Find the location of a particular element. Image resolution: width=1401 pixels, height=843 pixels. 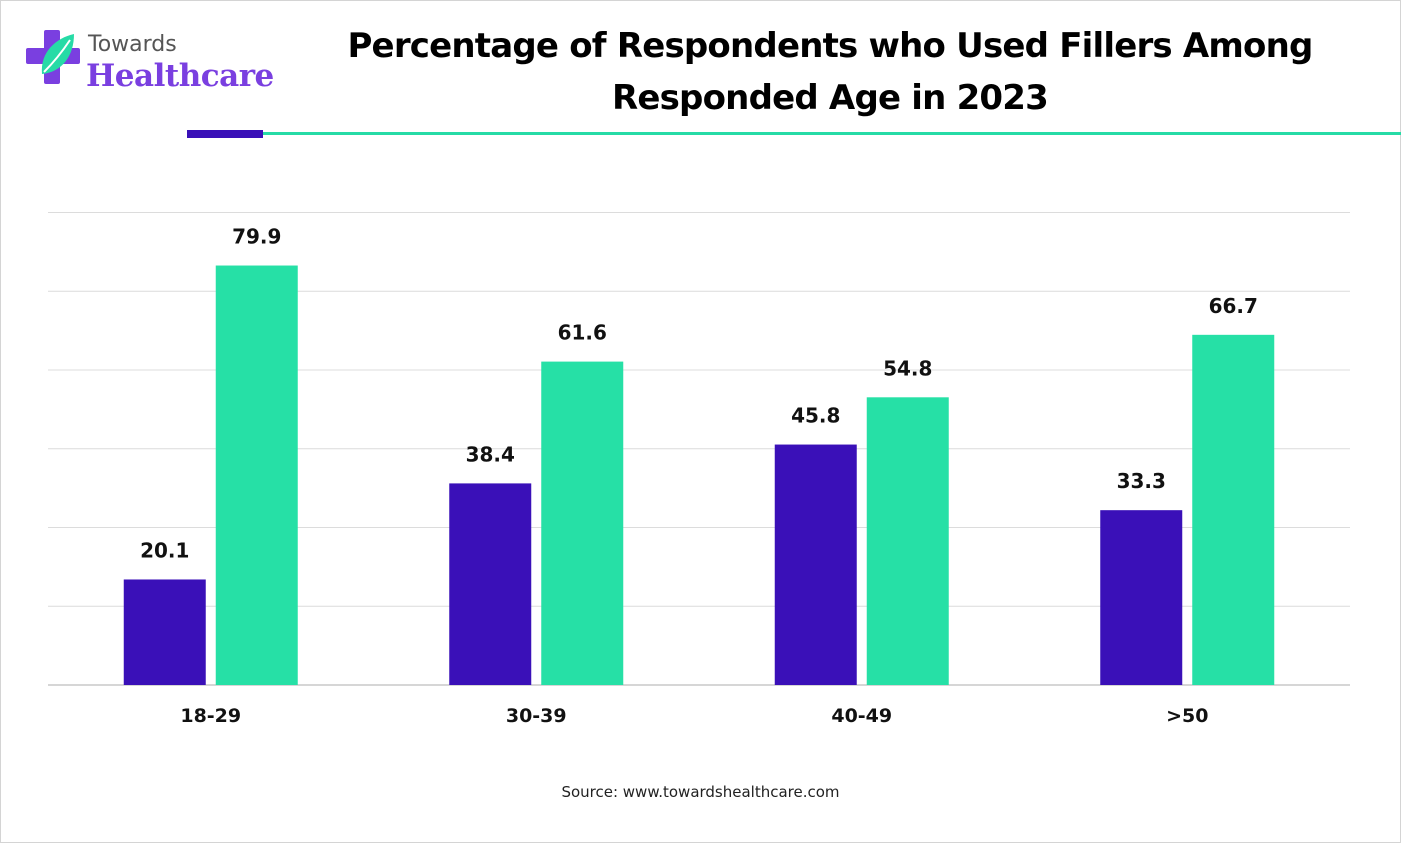

data-label-30-39-series-1: 38.4 is located at coordinates (490, 454).